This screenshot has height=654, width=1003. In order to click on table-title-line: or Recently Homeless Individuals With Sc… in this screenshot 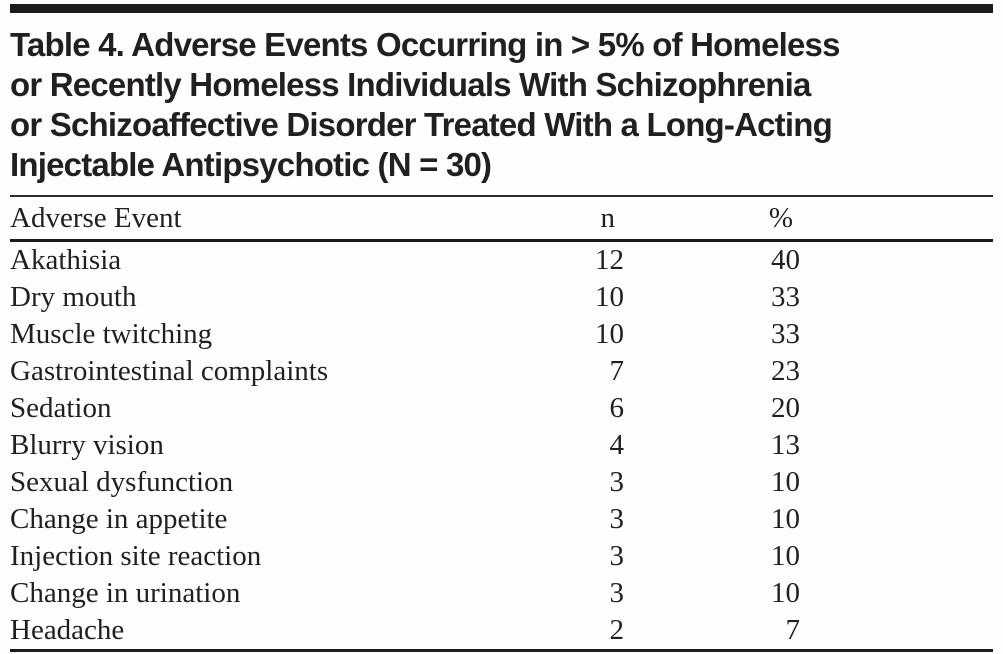, I will do `click(410, 84)`.